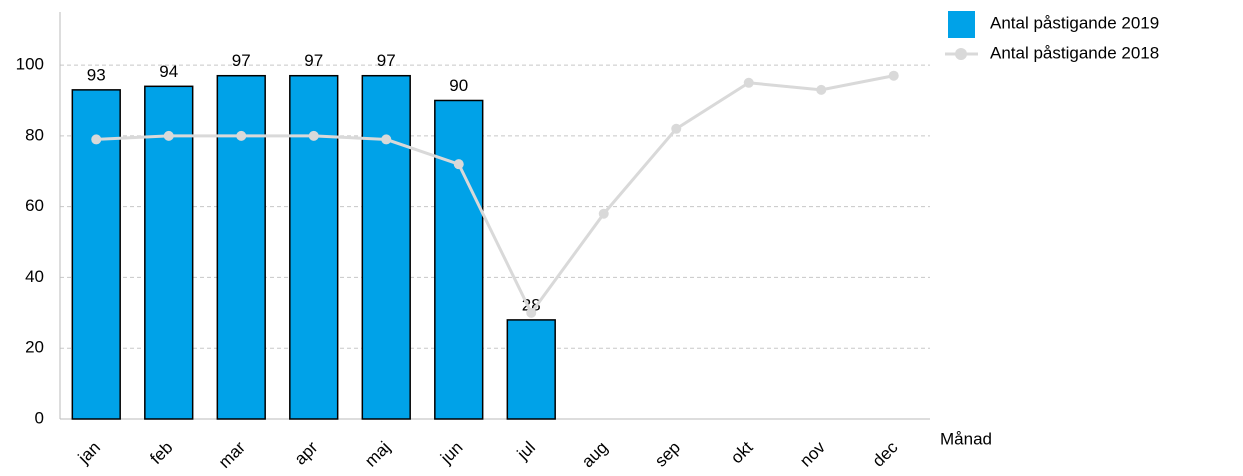 The width and height of the screenshot is (1243, 476). Describe the element at coordinates (451, 453) in the screenshot. I see `x-tick-label: jun` at that location.